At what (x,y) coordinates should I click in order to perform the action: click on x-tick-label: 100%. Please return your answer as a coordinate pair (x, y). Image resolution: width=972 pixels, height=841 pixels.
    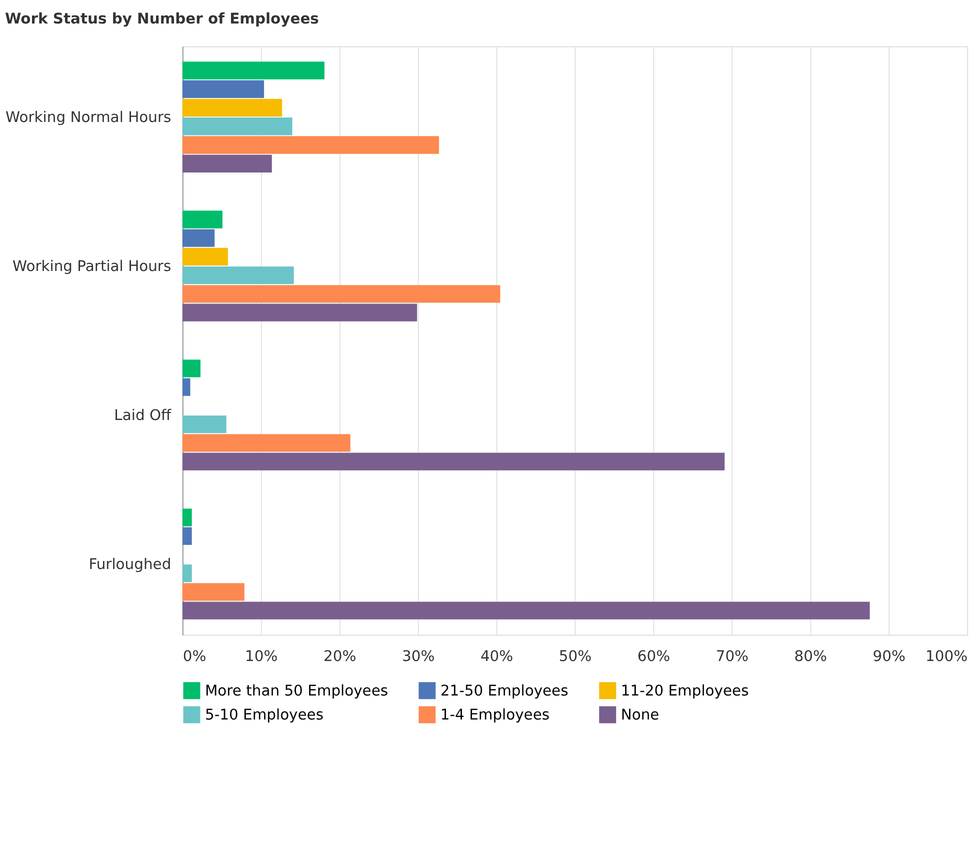
    Looking at the image, I should click on (947, 656).